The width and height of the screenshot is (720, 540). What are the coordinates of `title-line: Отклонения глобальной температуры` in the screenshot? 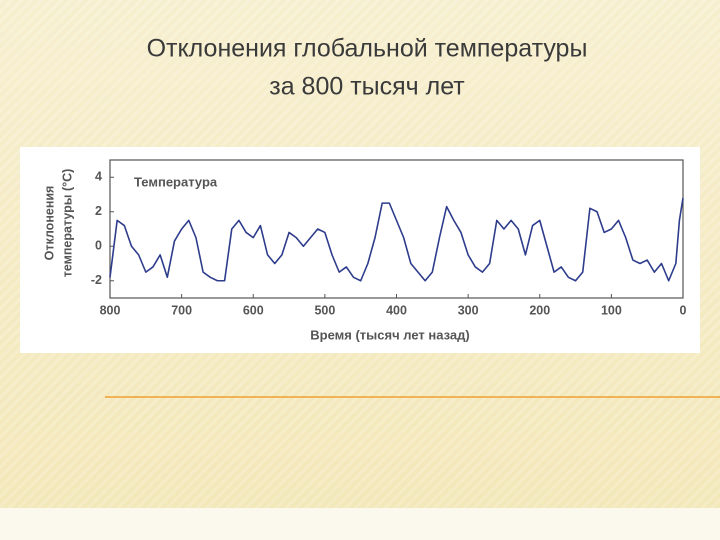 It's located at (367, 49).